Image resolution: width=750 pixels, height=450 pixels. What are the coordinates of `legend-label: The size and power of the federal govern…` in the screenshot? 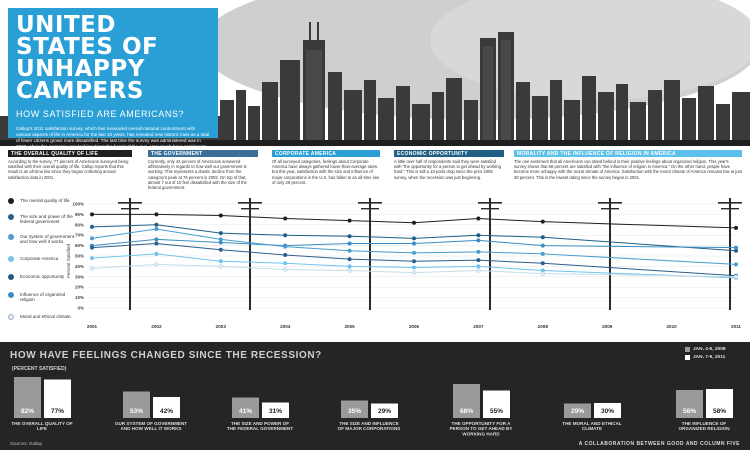 It's located at (46, 219).